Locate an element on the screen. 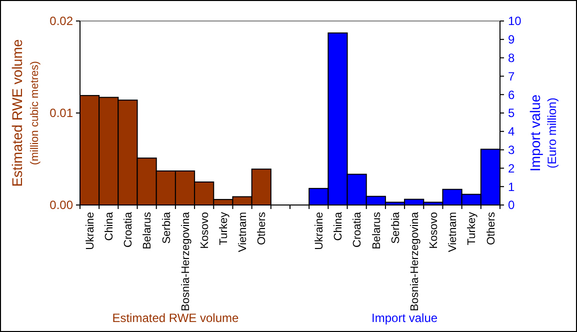 The height and width of the screenshot is (332, 577). y2-tick-label: 1 is located at coordinates (511, 187).